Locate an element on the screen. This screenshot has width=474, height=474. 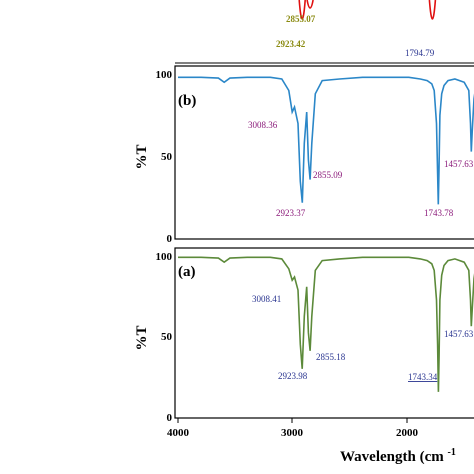
panel-a-peak-label-2855: 2855.18 is located at coordinates (331, 357).